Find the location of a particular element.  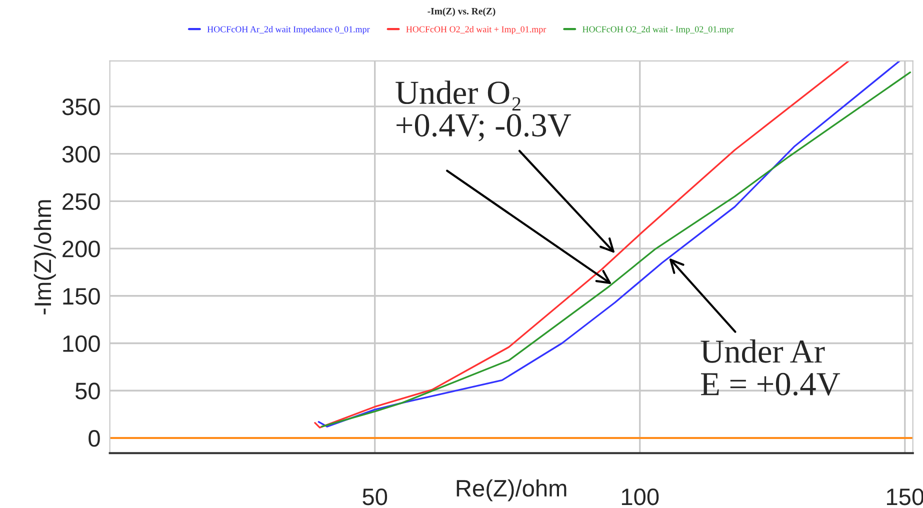

y-tick-label: 150 is located at coordinates (81, 296).